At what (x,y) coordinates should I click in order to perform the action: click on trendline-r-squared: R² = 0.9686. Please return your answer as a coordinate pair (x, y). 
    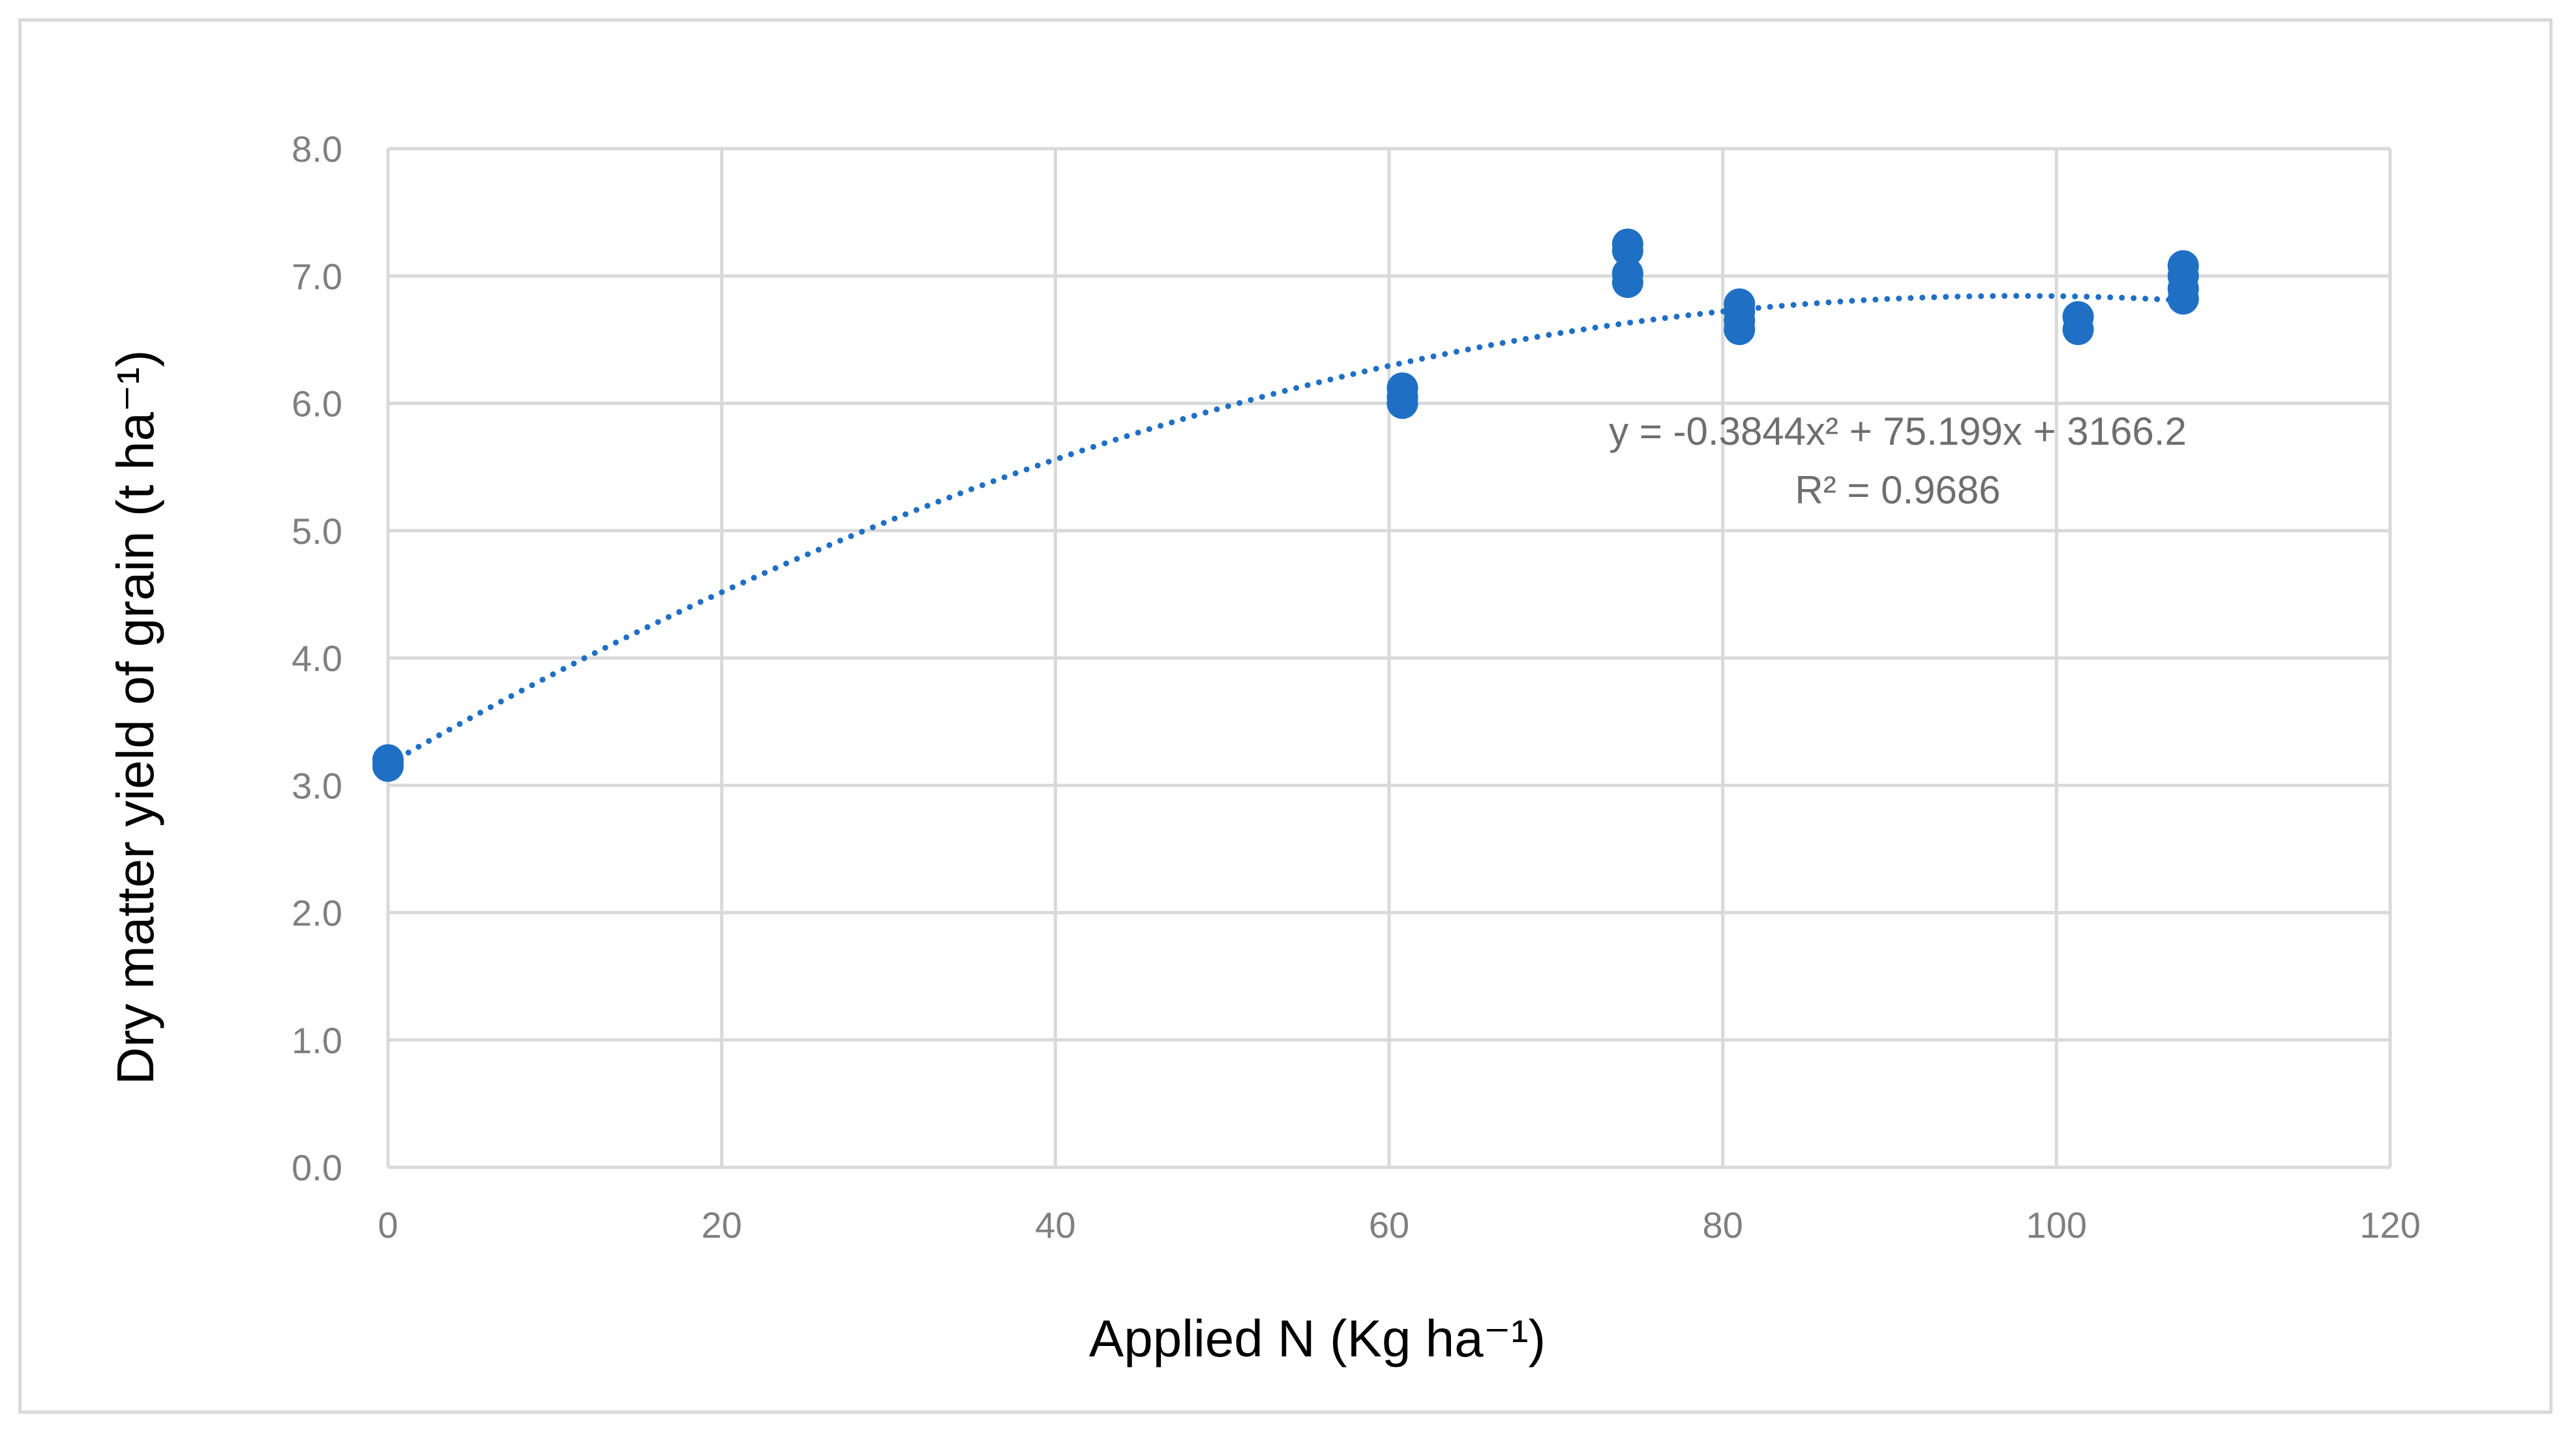
    Looking at the image, I should click on (1897, 490).